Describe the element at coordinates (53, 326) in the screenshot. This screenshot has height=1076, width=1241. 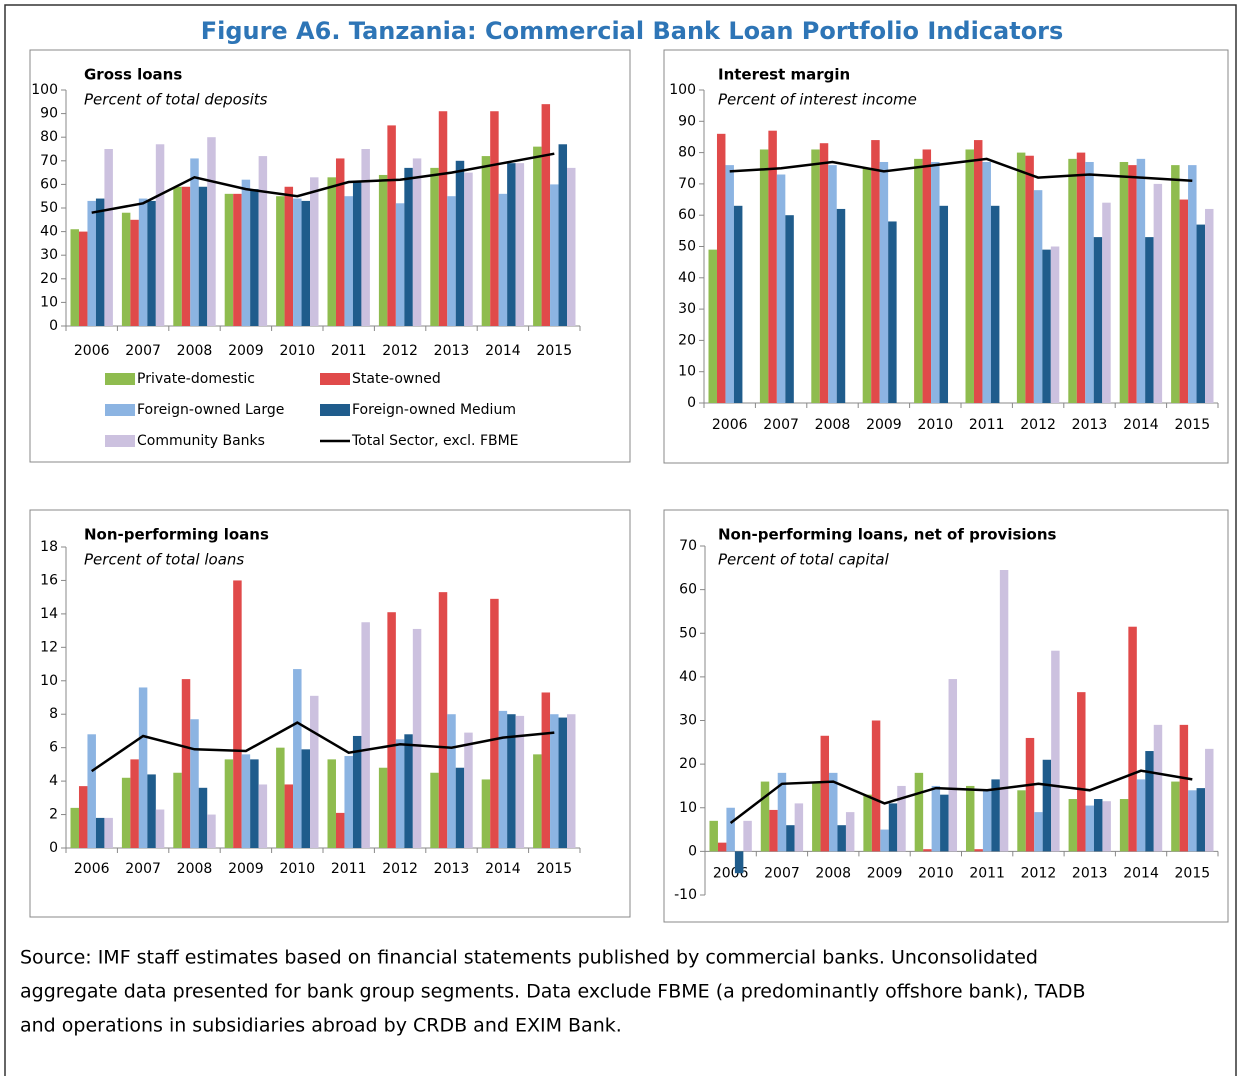
I see `y-tick-label: 0` at that location.